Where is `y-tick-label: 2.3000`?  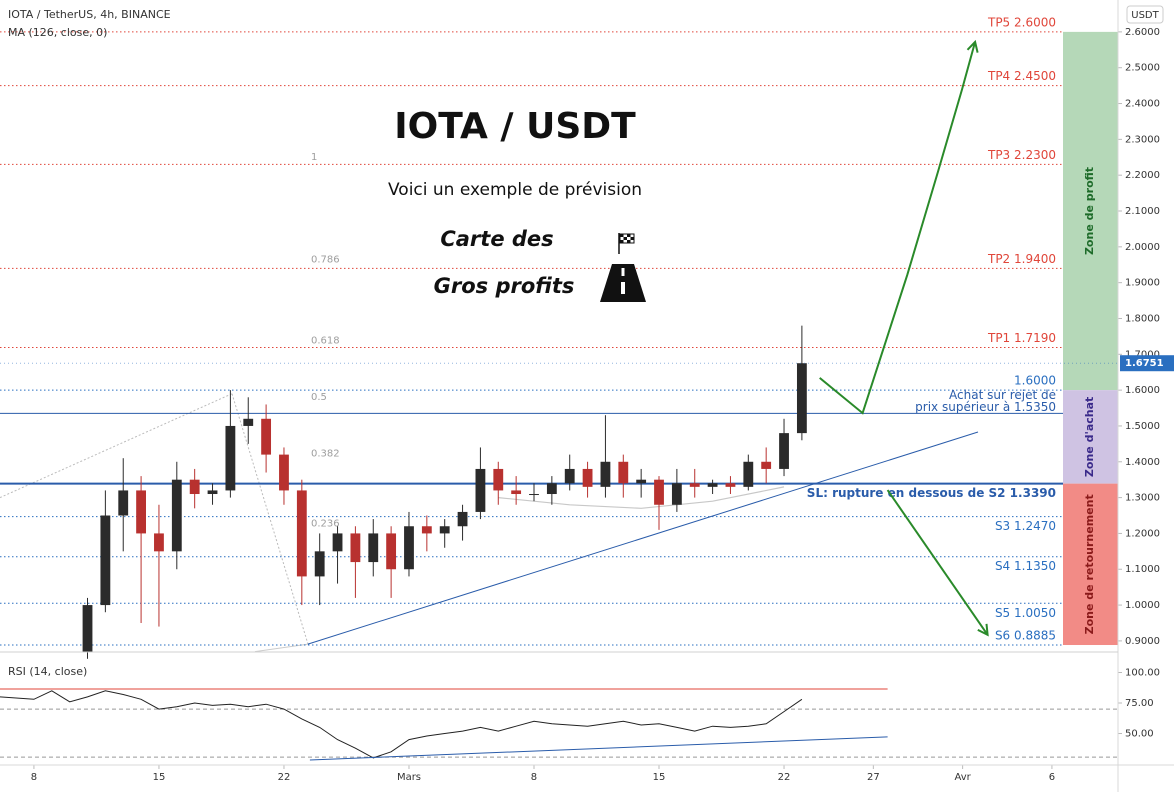 y-tick-label: 2.3000 is located at coordinates (1142, 139).